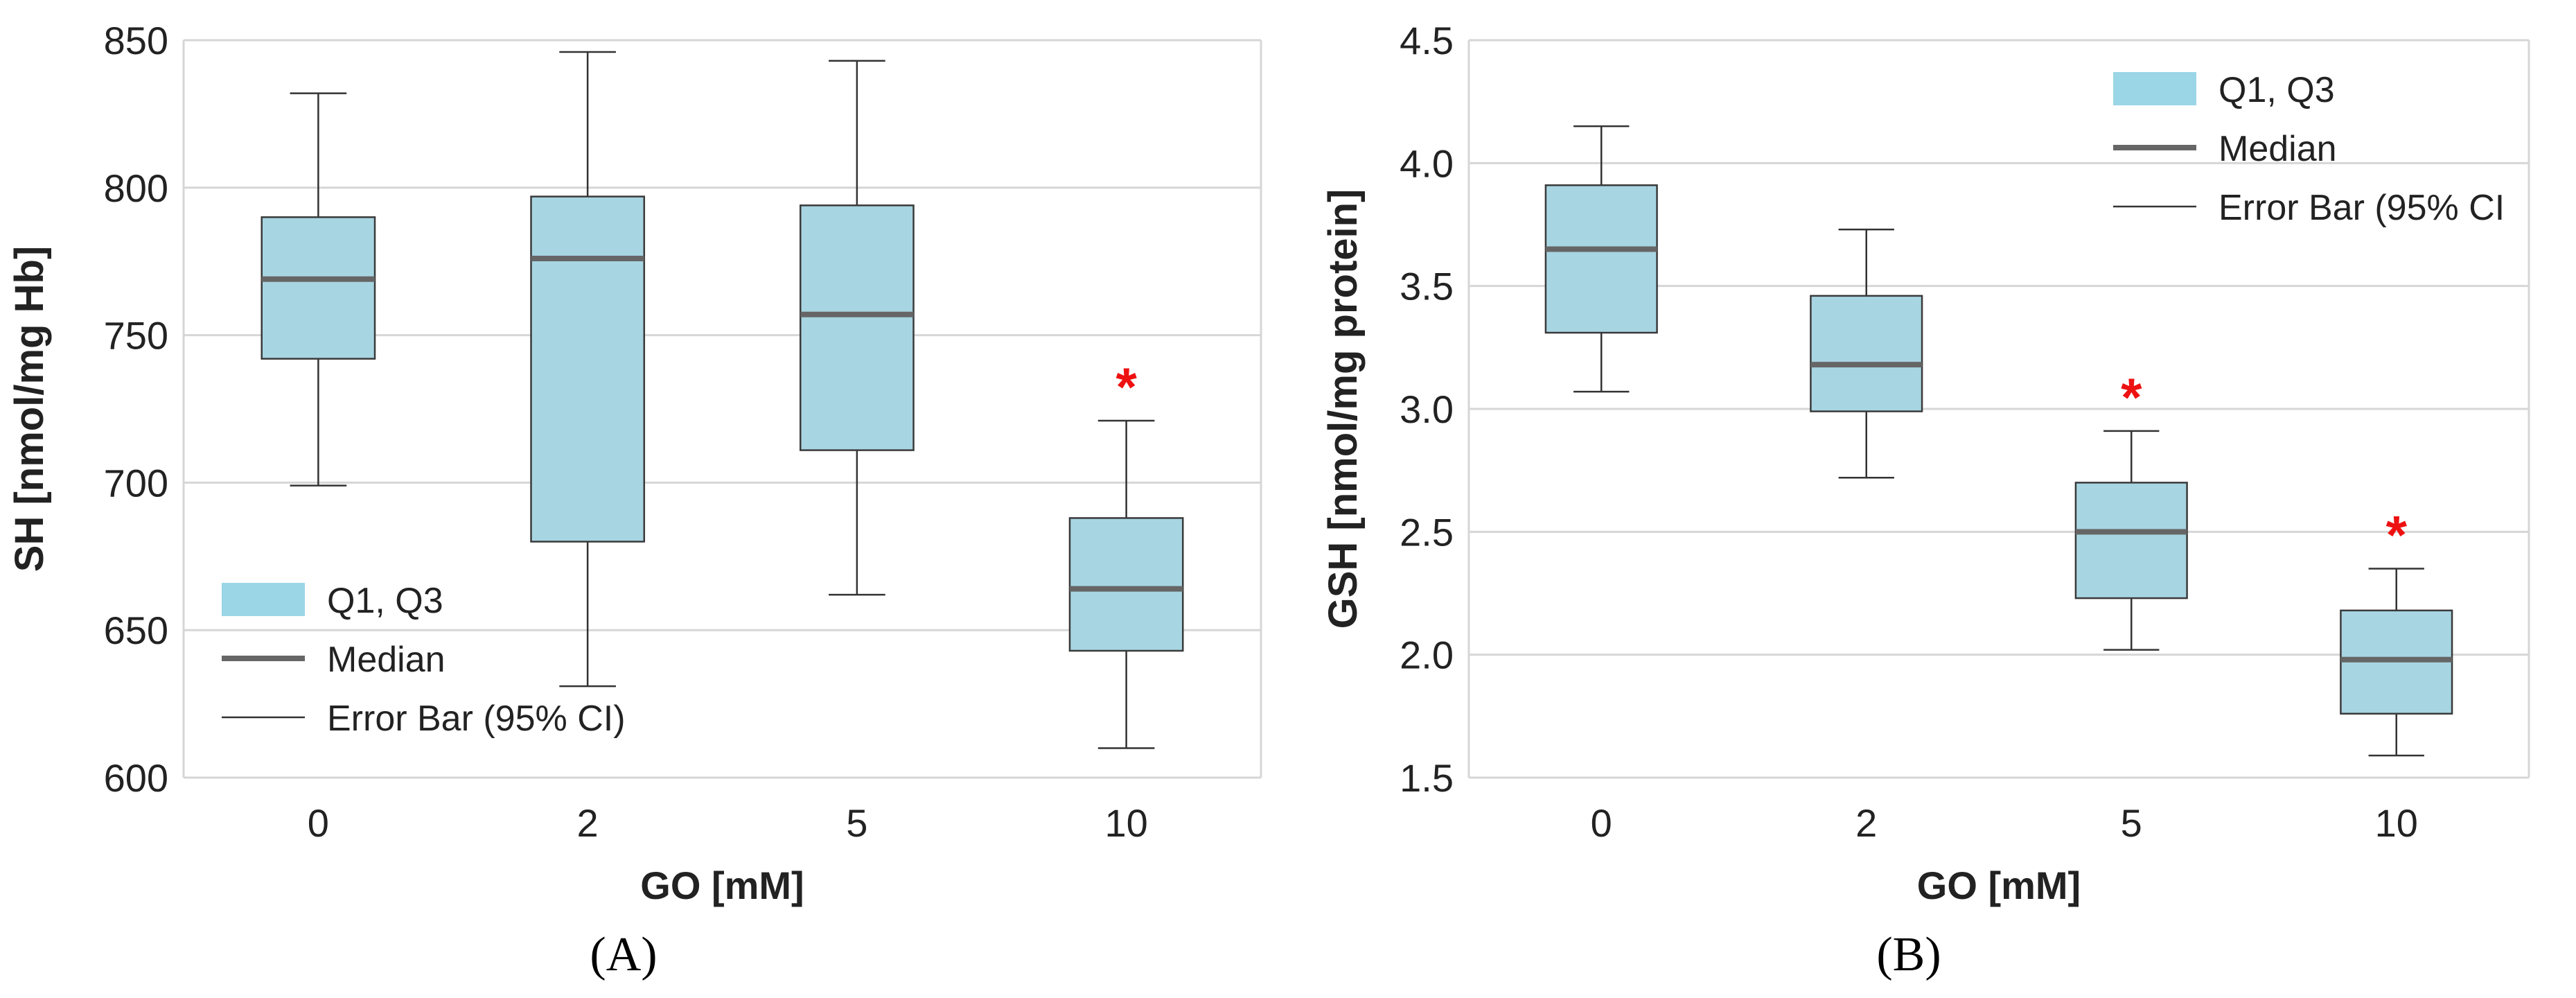 The height and width of the screenshot is (998, 2576). What do you see at coordinates (1427, 655) in the screenshot?
I see `y-tick-label: 2.0` at bounding box center [1427, 655].